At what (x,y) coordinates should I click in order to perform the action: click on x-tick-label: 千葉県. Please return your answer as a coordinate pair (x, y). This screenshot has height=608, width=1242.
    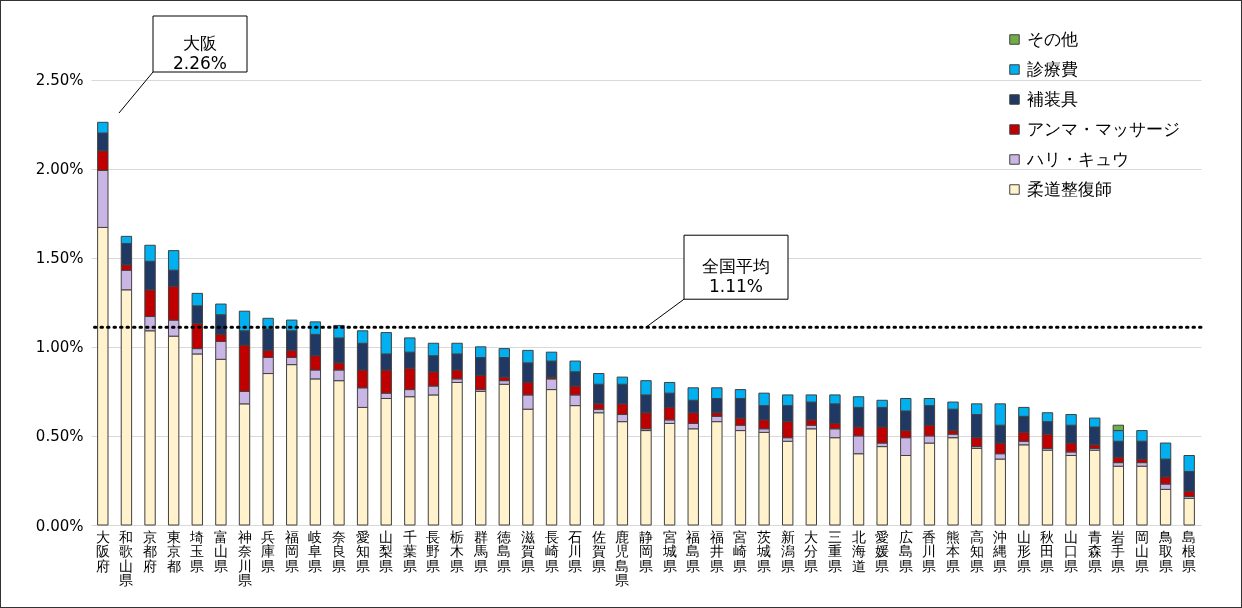
    Looking at the image, I should click on (409, 551).